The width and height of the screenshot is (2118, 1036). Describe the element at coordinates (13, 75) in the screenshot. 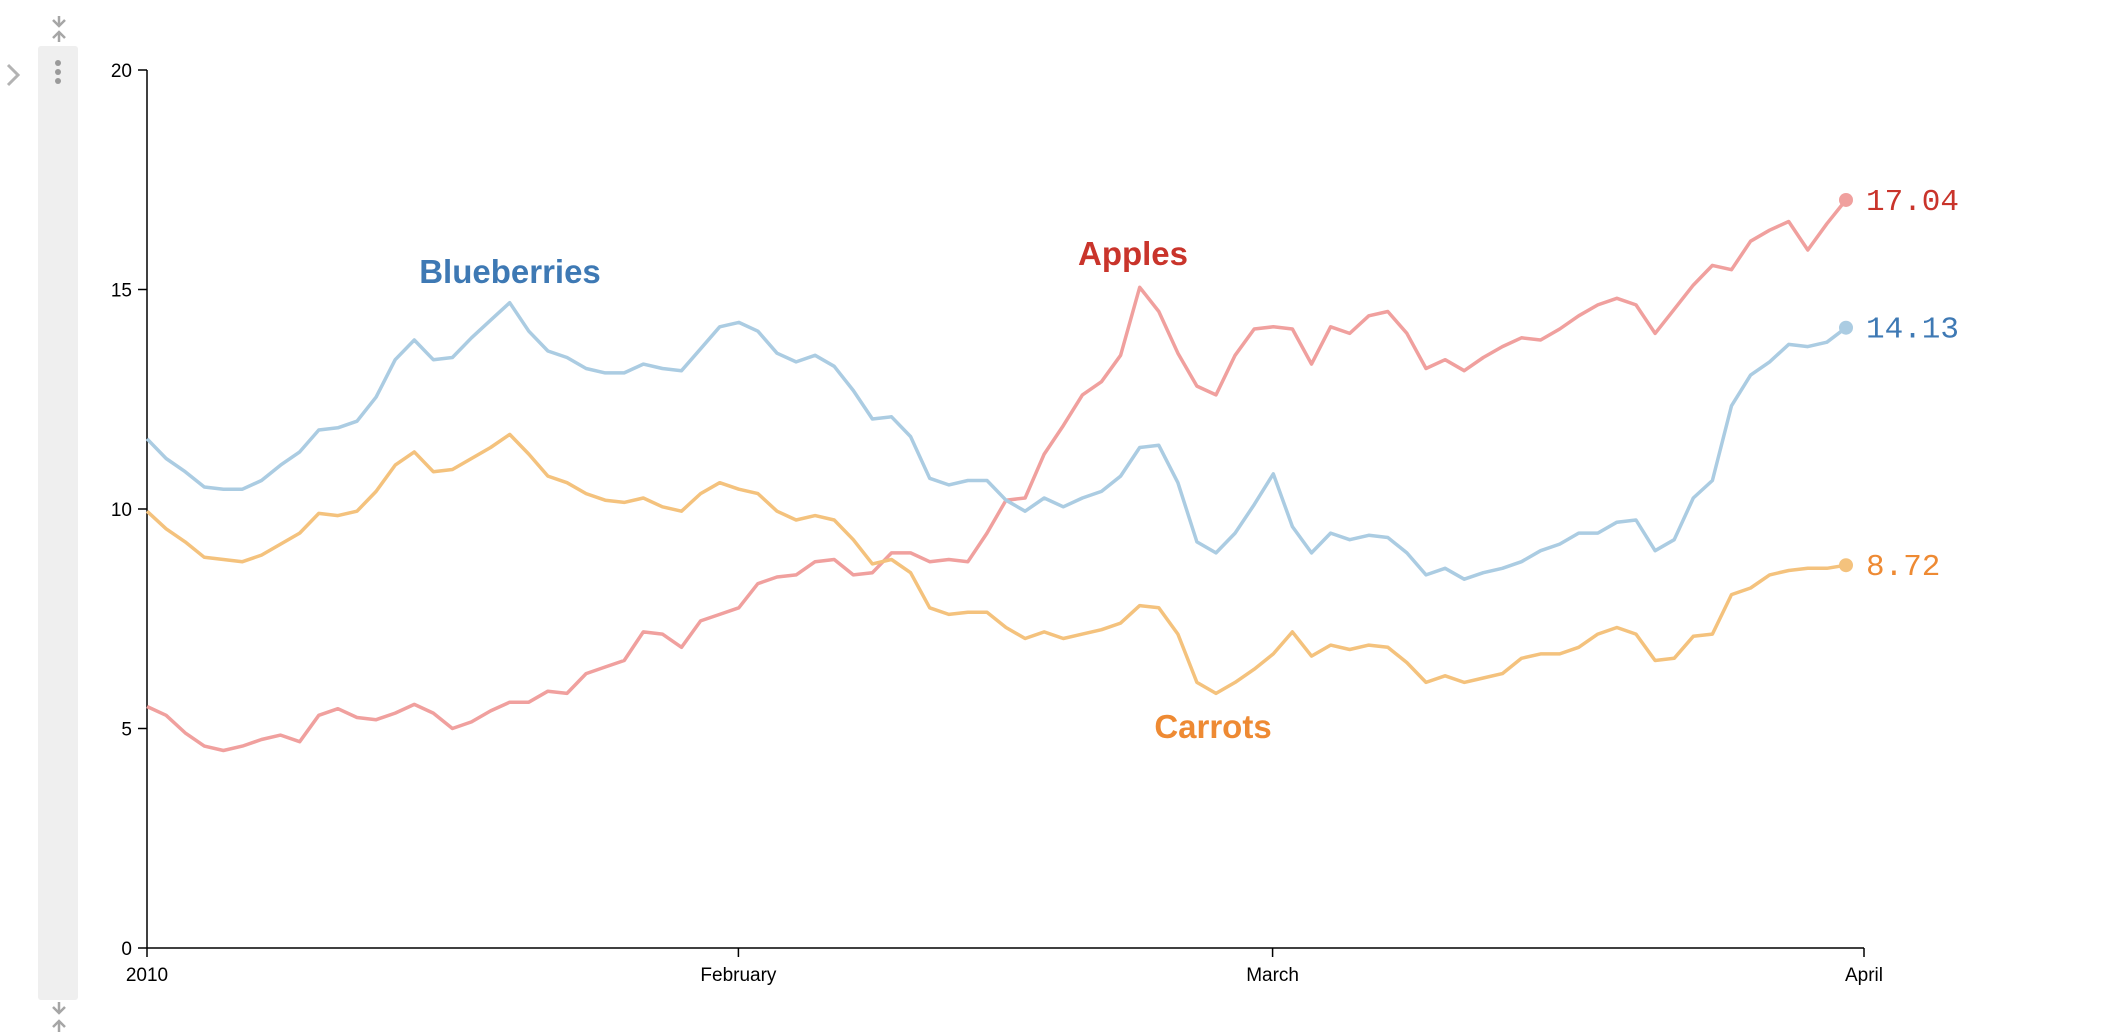

I see `chevron-right-icon` at that location.